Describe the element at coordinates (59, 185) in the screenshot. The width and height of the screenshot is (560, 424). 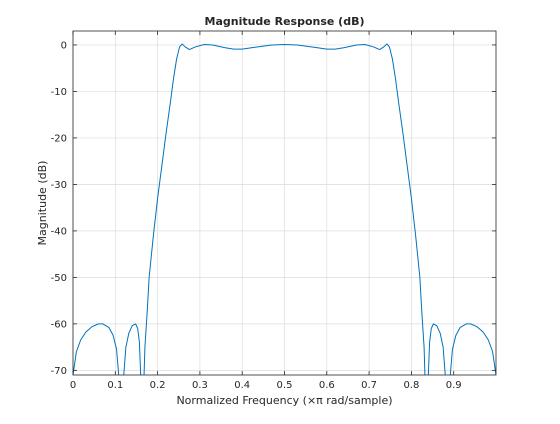
I see `y-tick-label: -30` at that location.